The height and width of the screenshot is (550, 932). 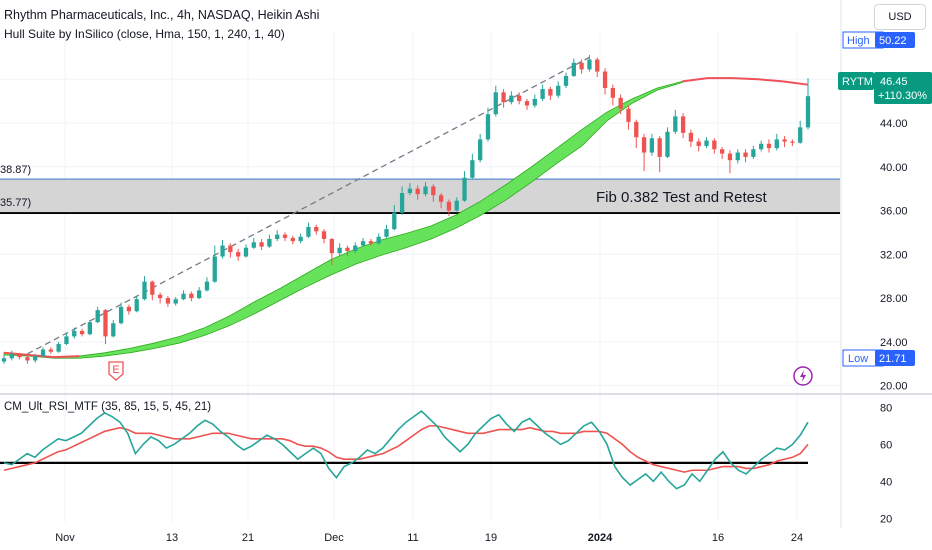 I want to click on time-axis: Nov 13 21 Dec 11 19 2024 16 24, so click(x=429, y=538).